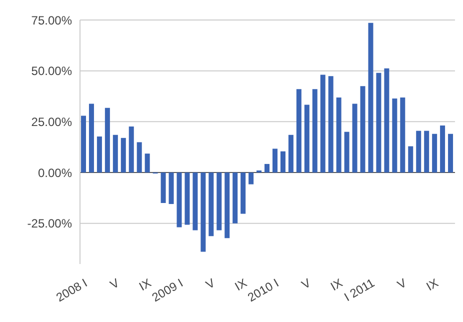  What do you see at coordinates (51, 71) in the screenshot?
I see `y-tick-label: 50.00%` at bounding box center [51, 71].